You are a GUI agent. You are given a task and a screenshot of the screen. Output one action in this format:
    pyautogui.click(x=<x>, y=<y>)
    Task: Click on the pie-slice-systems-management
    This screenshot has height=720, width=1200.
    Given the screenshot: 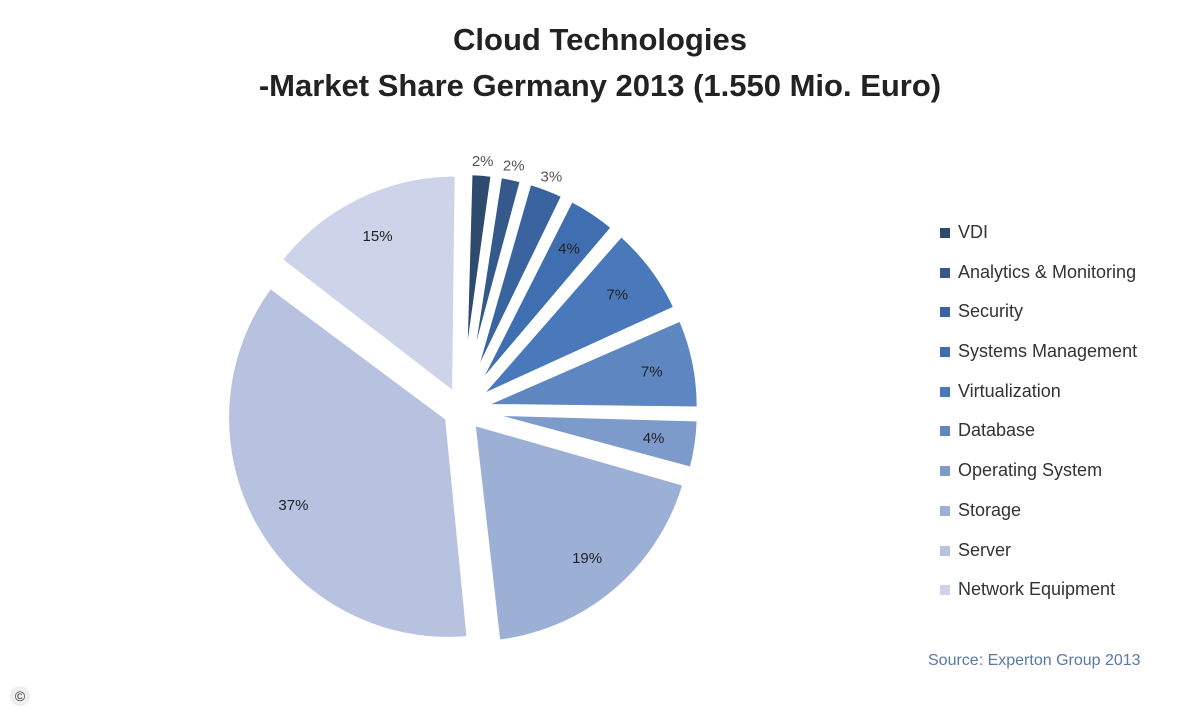 What is the action you would take?
    pyautogui.click(x=543, y=296)
    